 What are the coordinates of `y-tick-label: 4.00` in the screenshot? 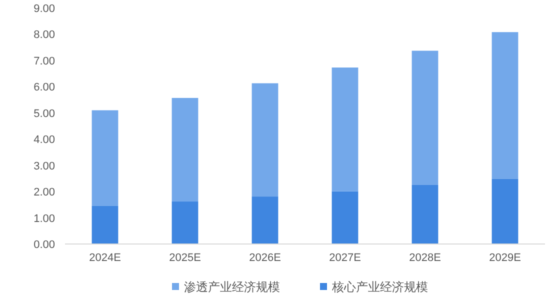 It's located at (44, 140).